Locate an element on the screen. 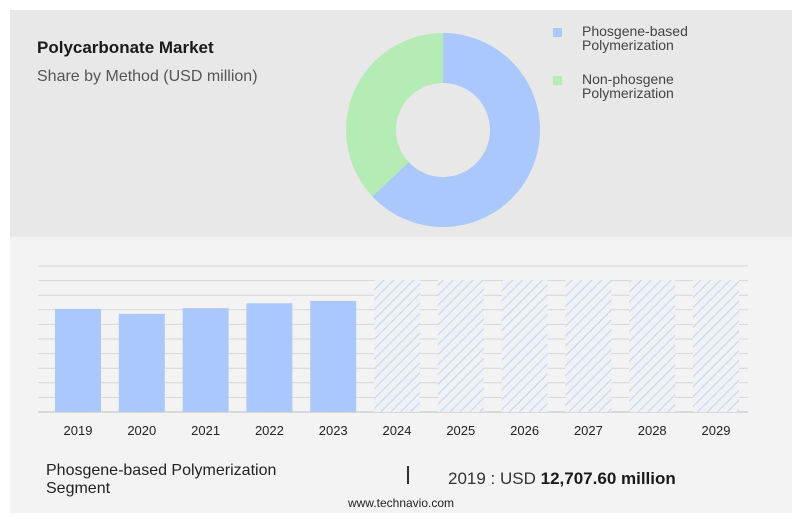  footer-value: 2019 : USD 12,707.60 million is located at coordinates (562, 478).